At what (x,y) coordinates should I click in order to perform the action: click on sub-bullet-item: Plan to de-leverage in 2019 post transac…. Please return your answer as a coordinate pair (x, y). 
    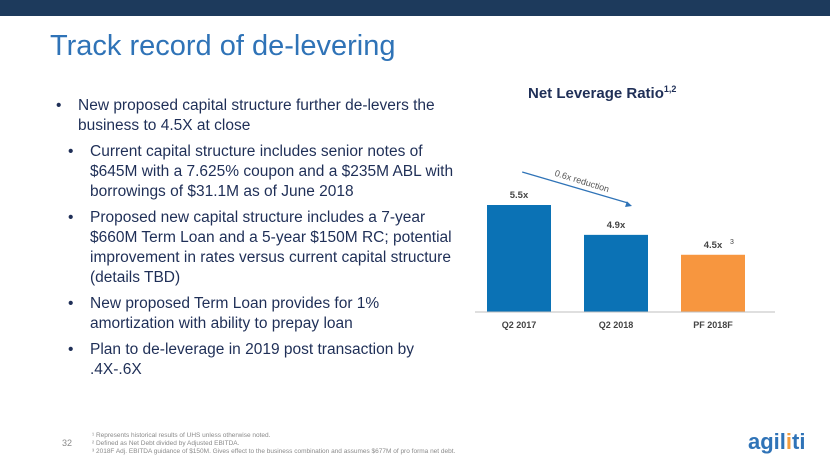
    Looking at the image, I should click on (256, 360).